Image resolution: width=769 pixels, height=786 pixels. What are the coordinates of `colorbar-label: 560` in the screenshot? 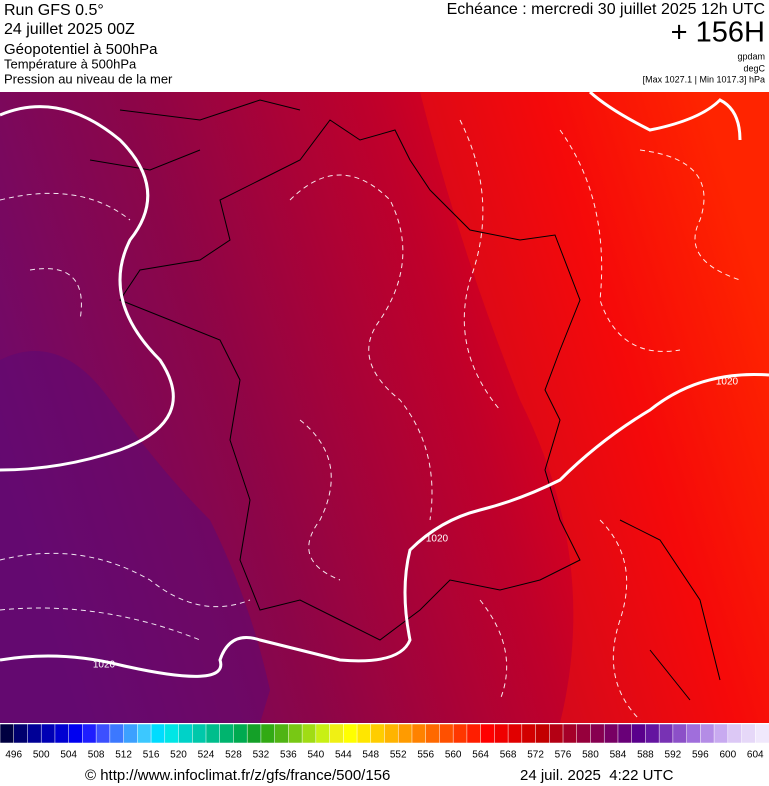 It's located at (453, 755).